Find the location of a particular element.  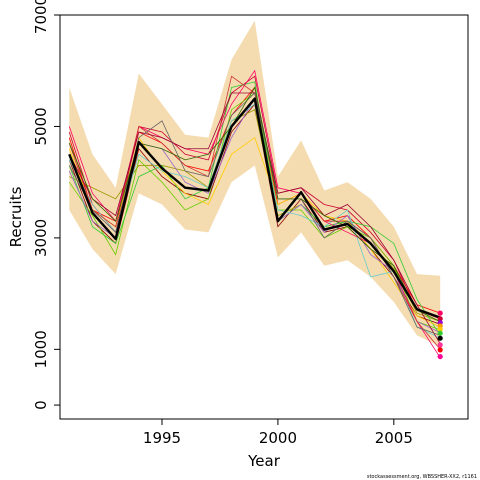

x-tick-label: 1995 is located at coordinates (162, 438).